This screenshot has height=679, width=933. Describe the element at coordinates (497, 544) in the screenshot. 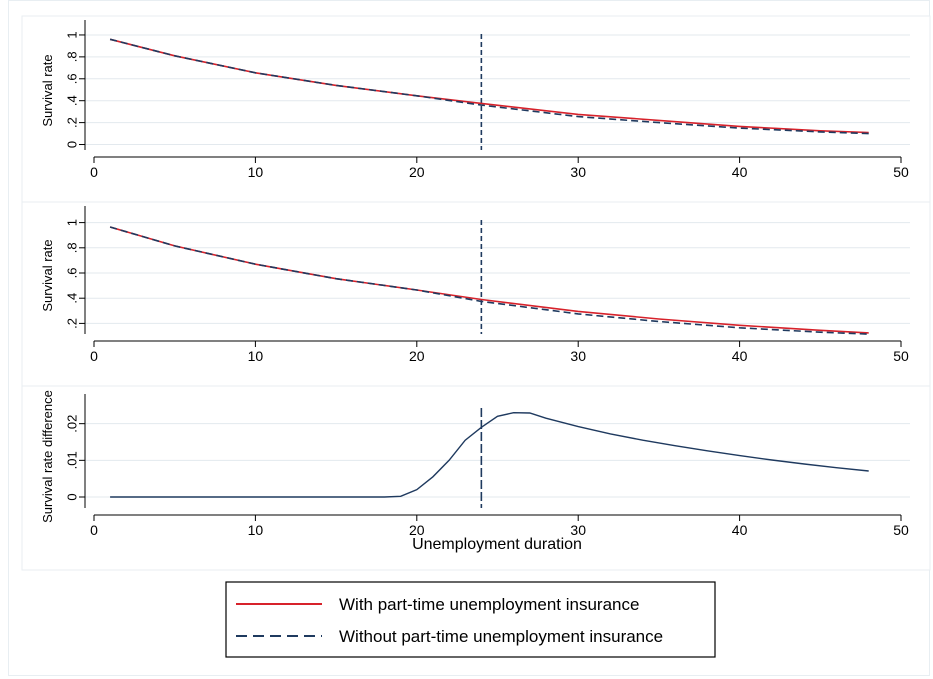

I see `x-axis-title: Unemployment duration` at that location.